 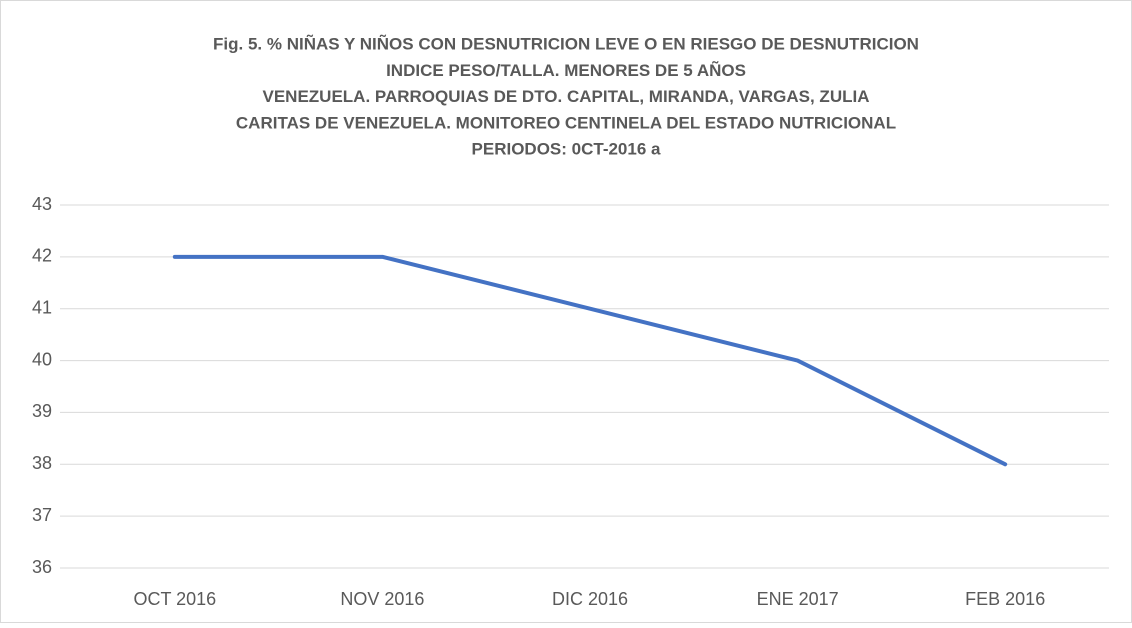 I want to click on y-tick-label: 43, so click(x=42, y=204).